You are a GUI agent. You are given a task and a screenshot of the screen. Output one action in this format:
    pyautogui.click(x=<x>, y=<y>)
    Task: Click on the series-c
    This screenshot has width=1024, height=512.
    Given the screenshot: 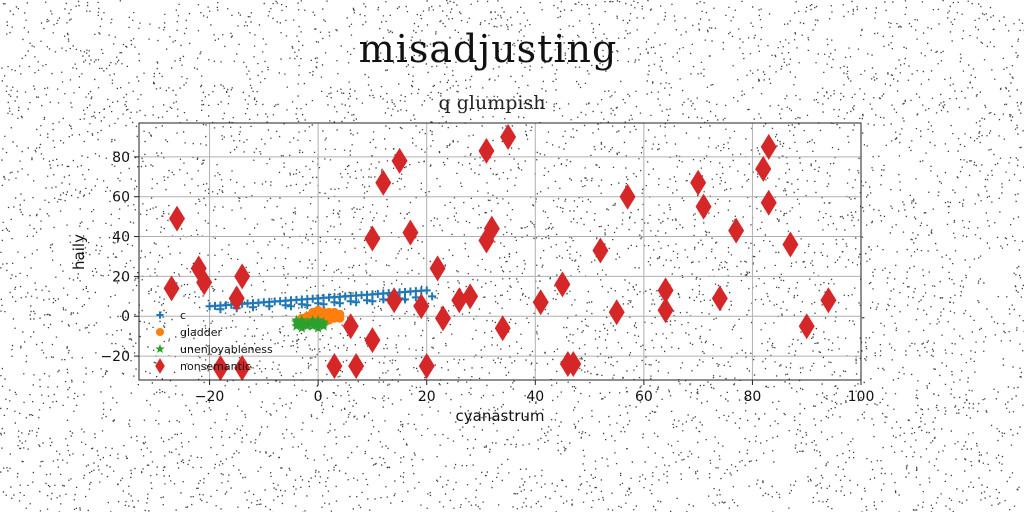 What is the action you would take?
    pyautogui.click(x=321, y=300)
    